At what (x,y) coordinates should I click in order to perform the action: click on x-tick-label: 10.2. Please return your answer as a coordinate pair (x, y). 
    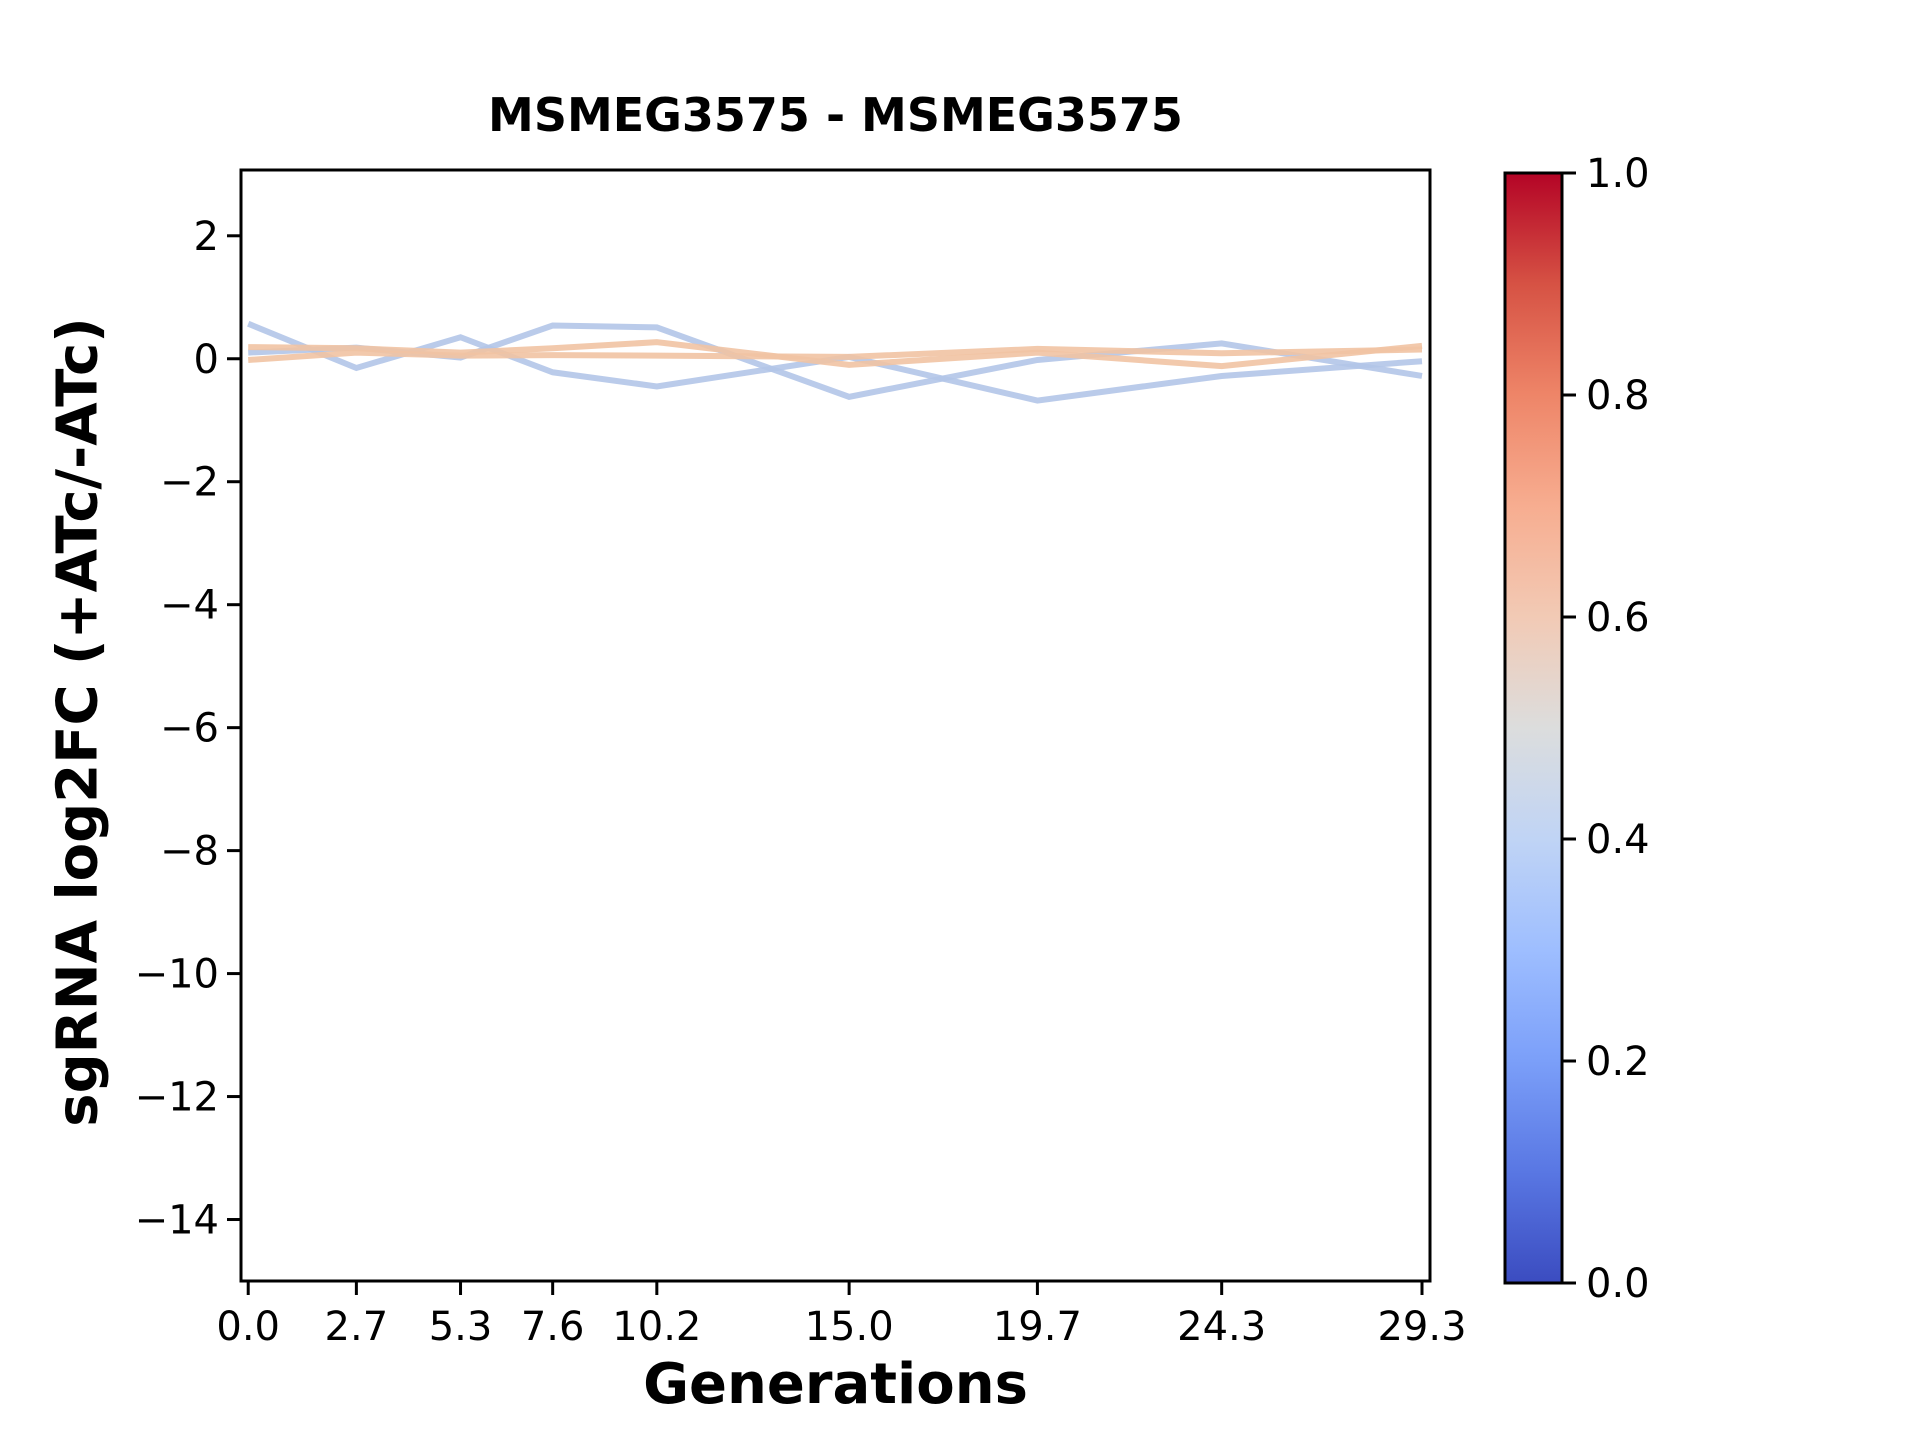
    Looking at the image, I should click on (656, 1327).